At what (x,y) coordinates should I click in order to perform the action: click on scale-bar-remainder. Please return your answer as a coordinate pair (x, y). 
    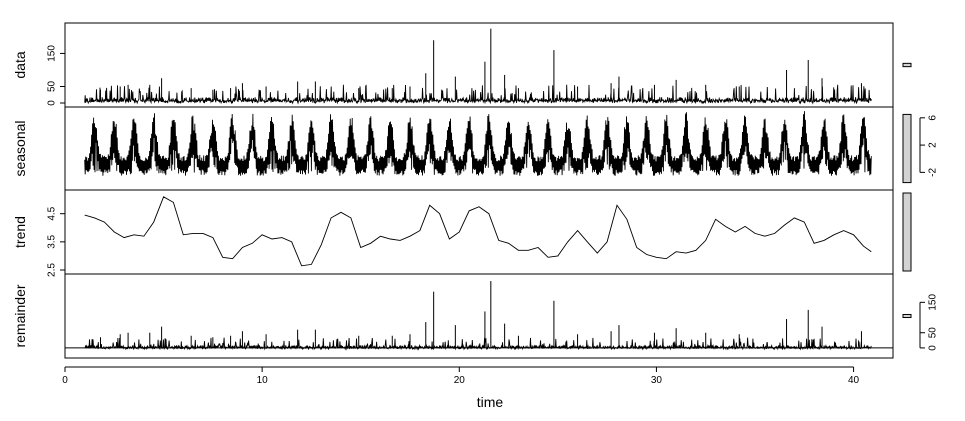
    Looking at the image, I should click on (907, 316).